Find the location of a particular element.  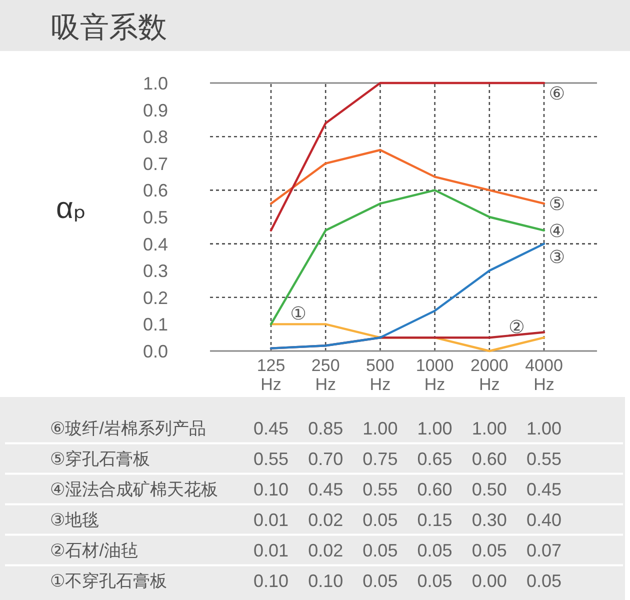

y-tick-label: 0.3 is located at coordinates (155, 271).